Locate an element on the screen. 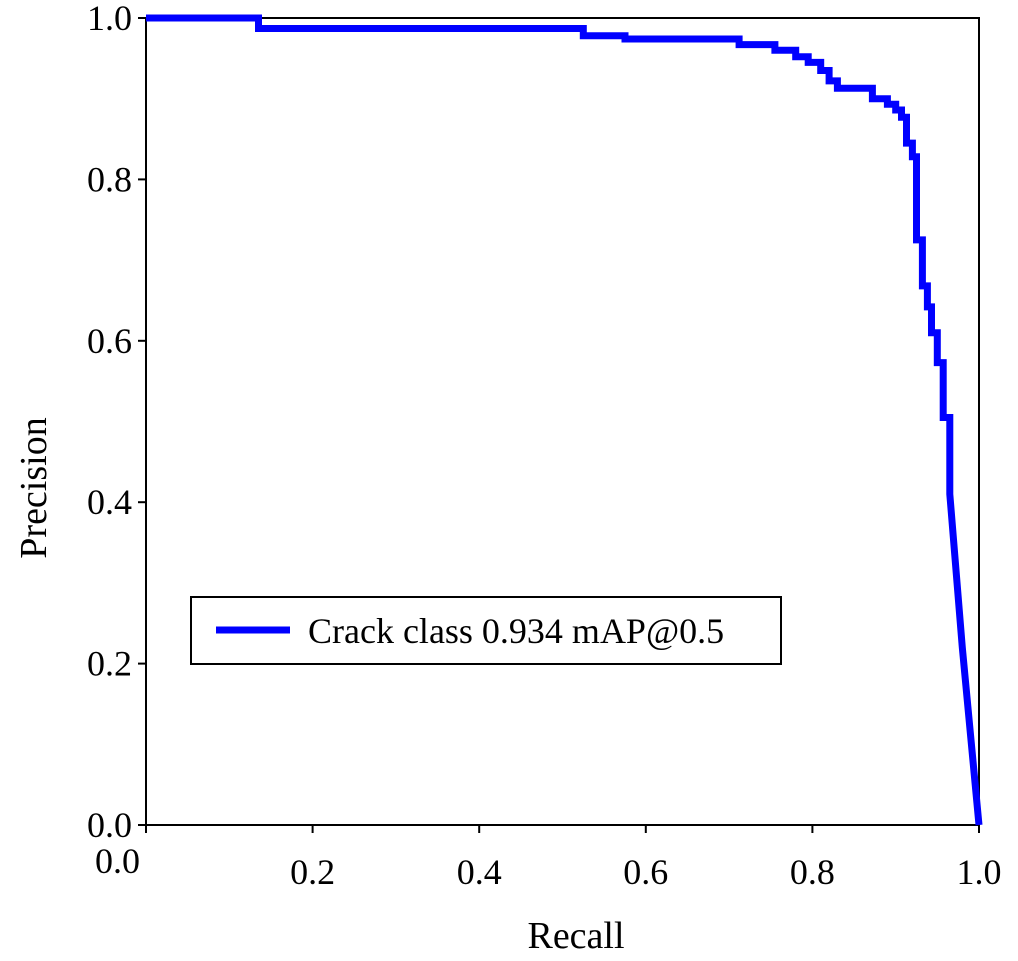 The image size is (1018, 961). y-tick-label-4: 0.8 is located at coordinates (109, 179).